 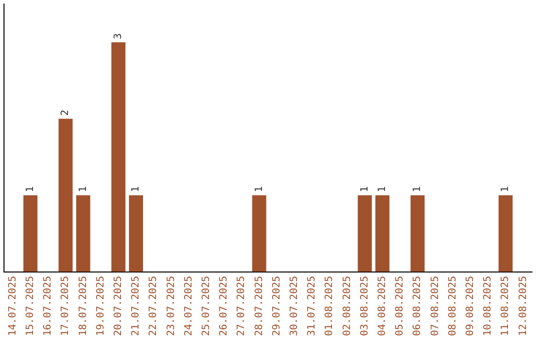 What do you see at coordinates (48, 306) in the screenshot?
I see `x-tick-label: 16.07.2025` at bounding box center [48, 306].